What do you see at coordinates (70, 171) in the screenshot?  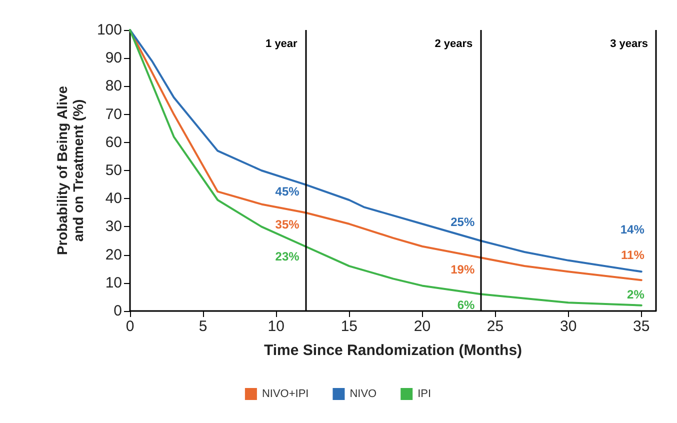 I see `y-axis-title: Probability of Being Alive and on Treatment (%)` at bounding box center [70, 171].